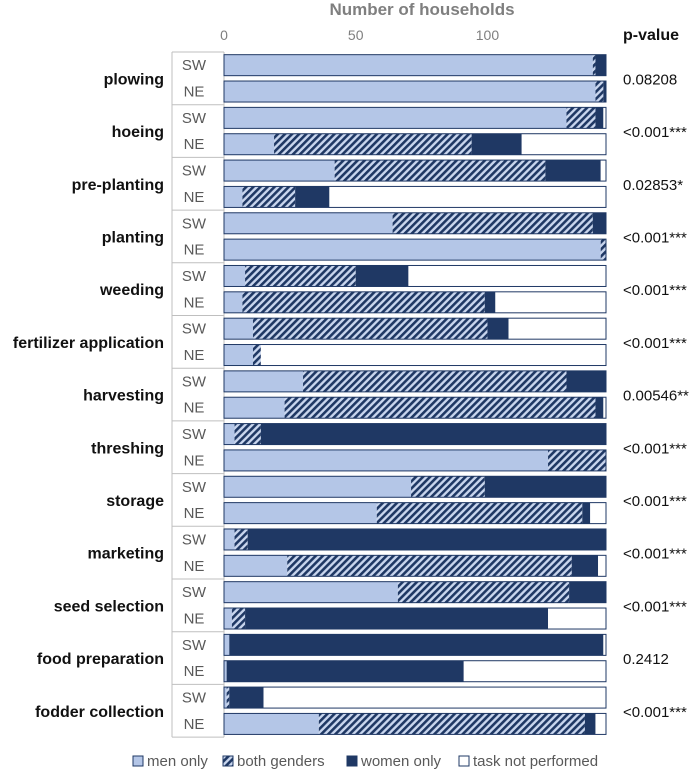 Image resolution: width=698 pixels, height=772 pixels. I want to click on task-label: storage, so click(135, 501).